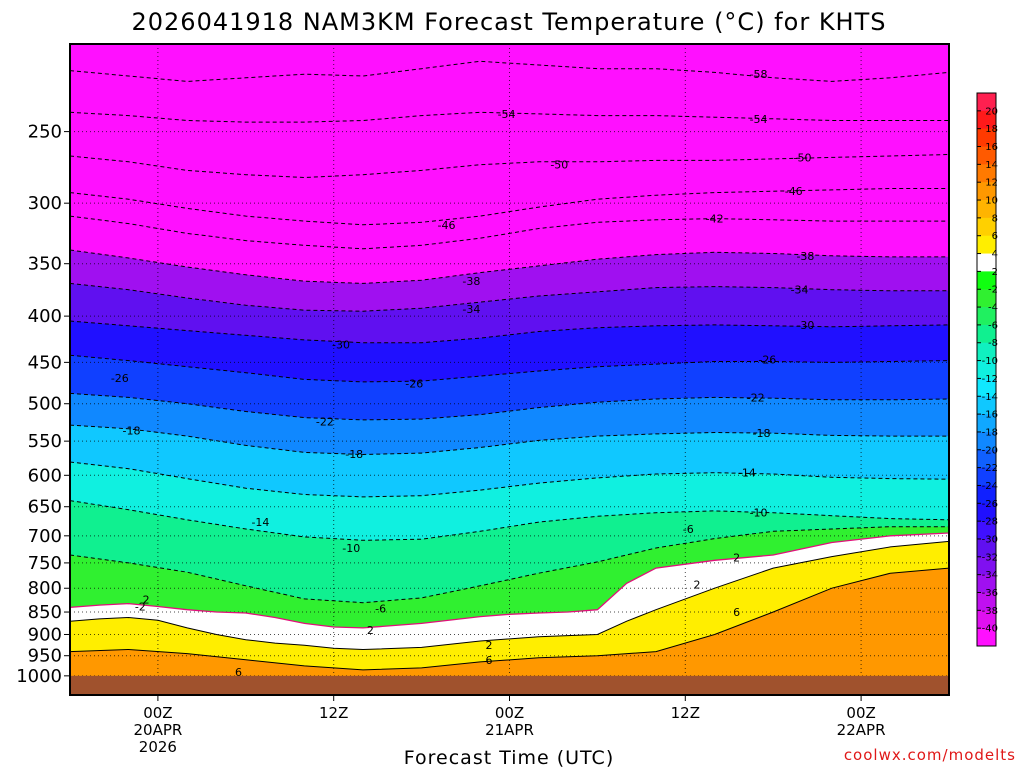 The image size is (1024, 768). What do you see at coordinates (39, 676) in the screenshot?
I see `y-tick-label: 1000` at bounding box center [39, 676].